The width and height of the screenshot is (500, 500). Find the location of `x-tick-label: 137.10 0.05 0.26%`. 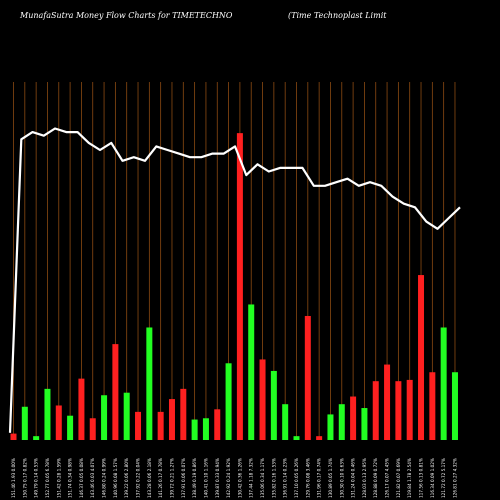

x-tick-label: 137.10 0.05 0.26% is located at coordinates (296, 478).